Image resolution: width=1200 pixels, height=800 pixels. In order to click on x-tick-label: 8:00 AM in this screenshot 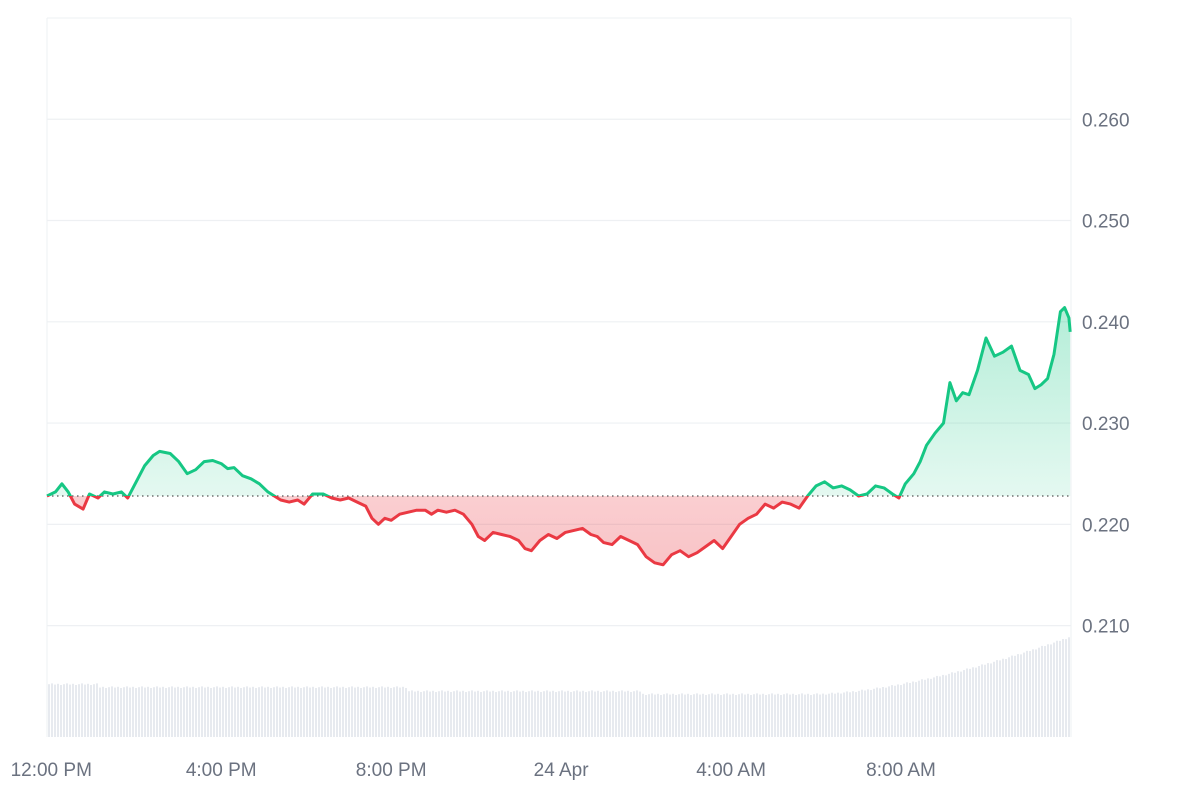, I will do `click(901, 770)`.